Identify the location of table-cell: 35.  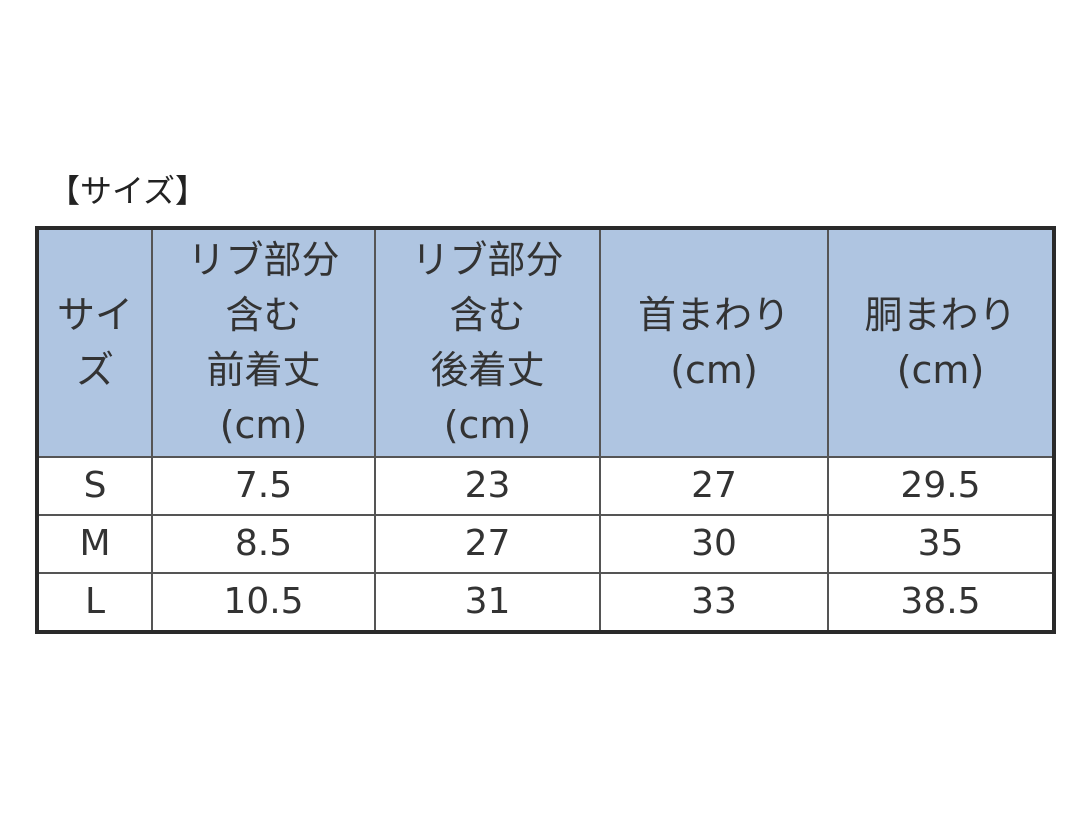
(941, 544).